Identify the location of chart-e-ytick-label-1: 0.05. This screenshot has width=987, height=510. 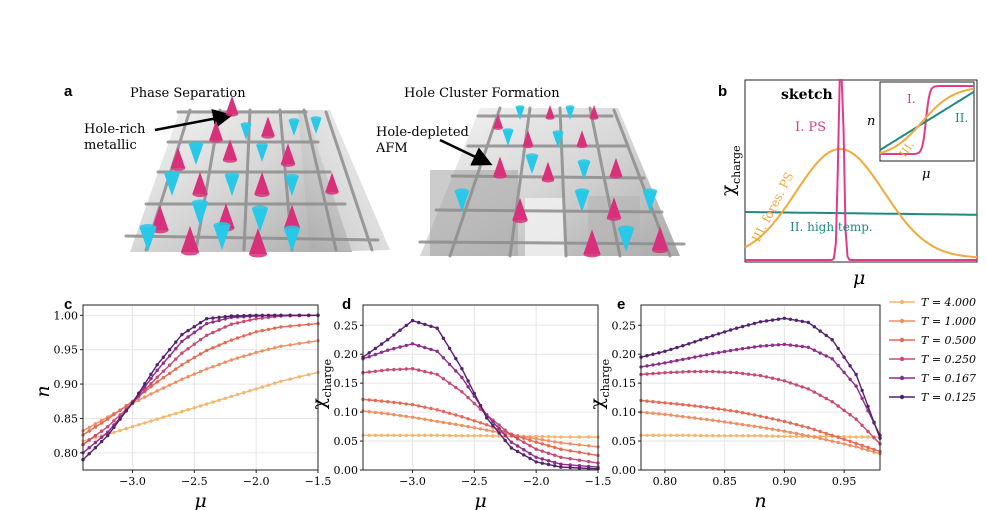
(624, 441).